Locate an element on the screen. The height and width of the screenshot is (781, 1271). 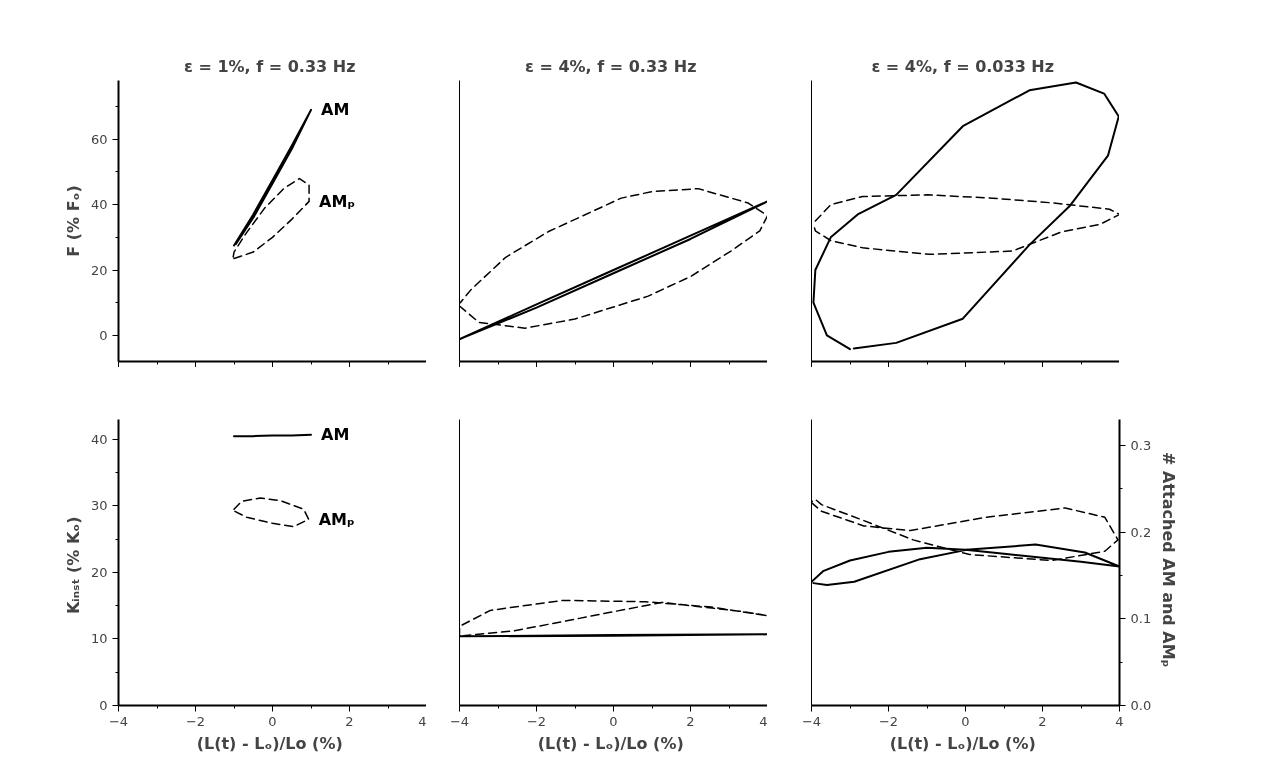
chart-title: ε = 1%, f = 0.33 Hz is located at coordinates (269, 66).